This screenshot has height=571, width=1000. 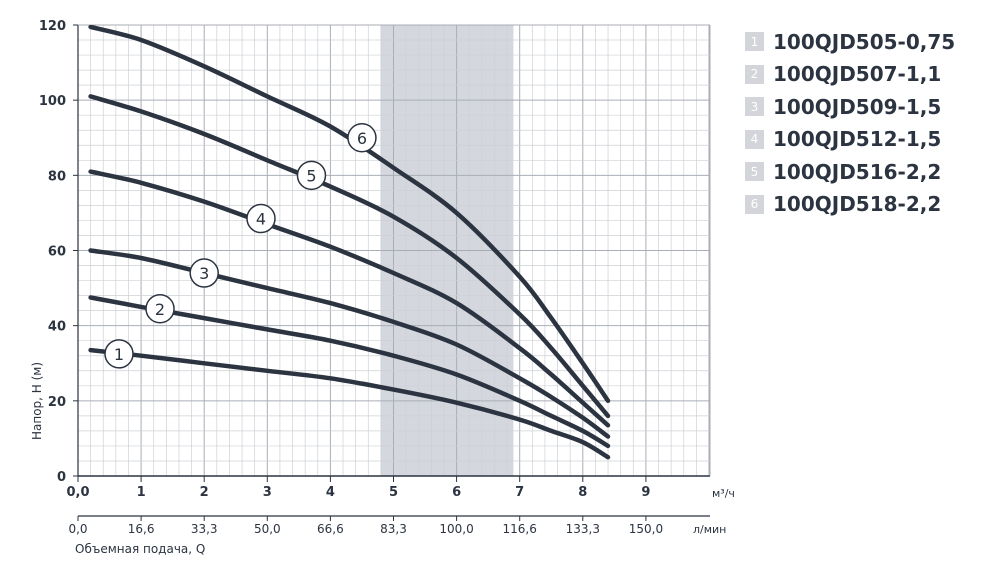 What do you see at coordinates (77, 529) in the screenshot?
I see `x-tick-label-secondary: 0,0` at bounding box center [77, 529].